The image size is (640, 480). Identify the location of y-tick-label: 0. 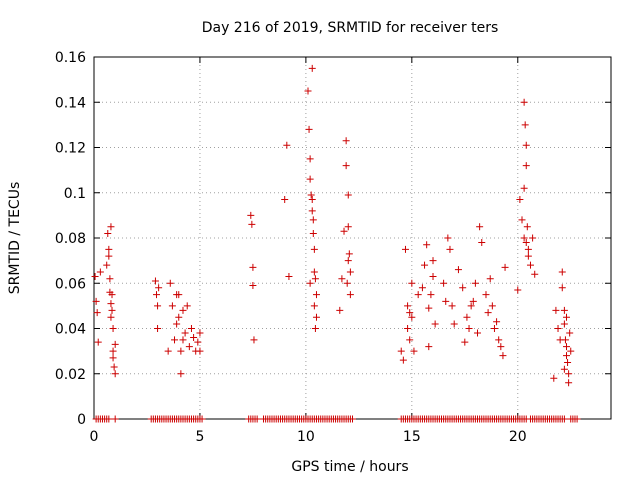
(81, 420).